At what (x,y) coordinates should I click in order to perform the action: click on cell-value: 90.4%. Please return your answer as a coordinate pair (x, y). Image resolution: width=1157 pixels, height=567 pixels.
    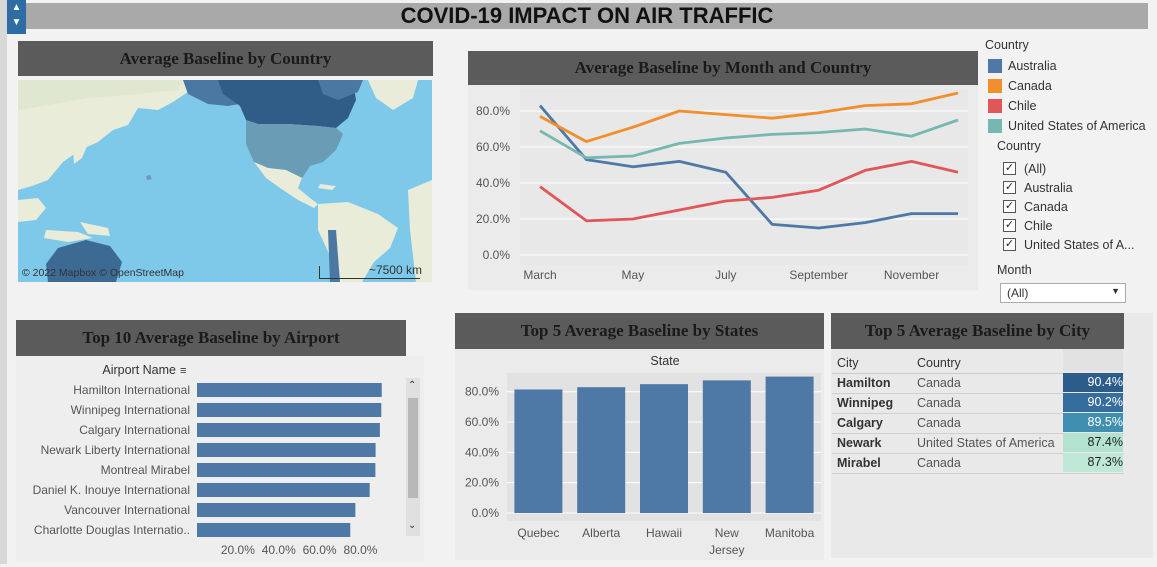
    Looking at the image, I should click on (1093, 382).